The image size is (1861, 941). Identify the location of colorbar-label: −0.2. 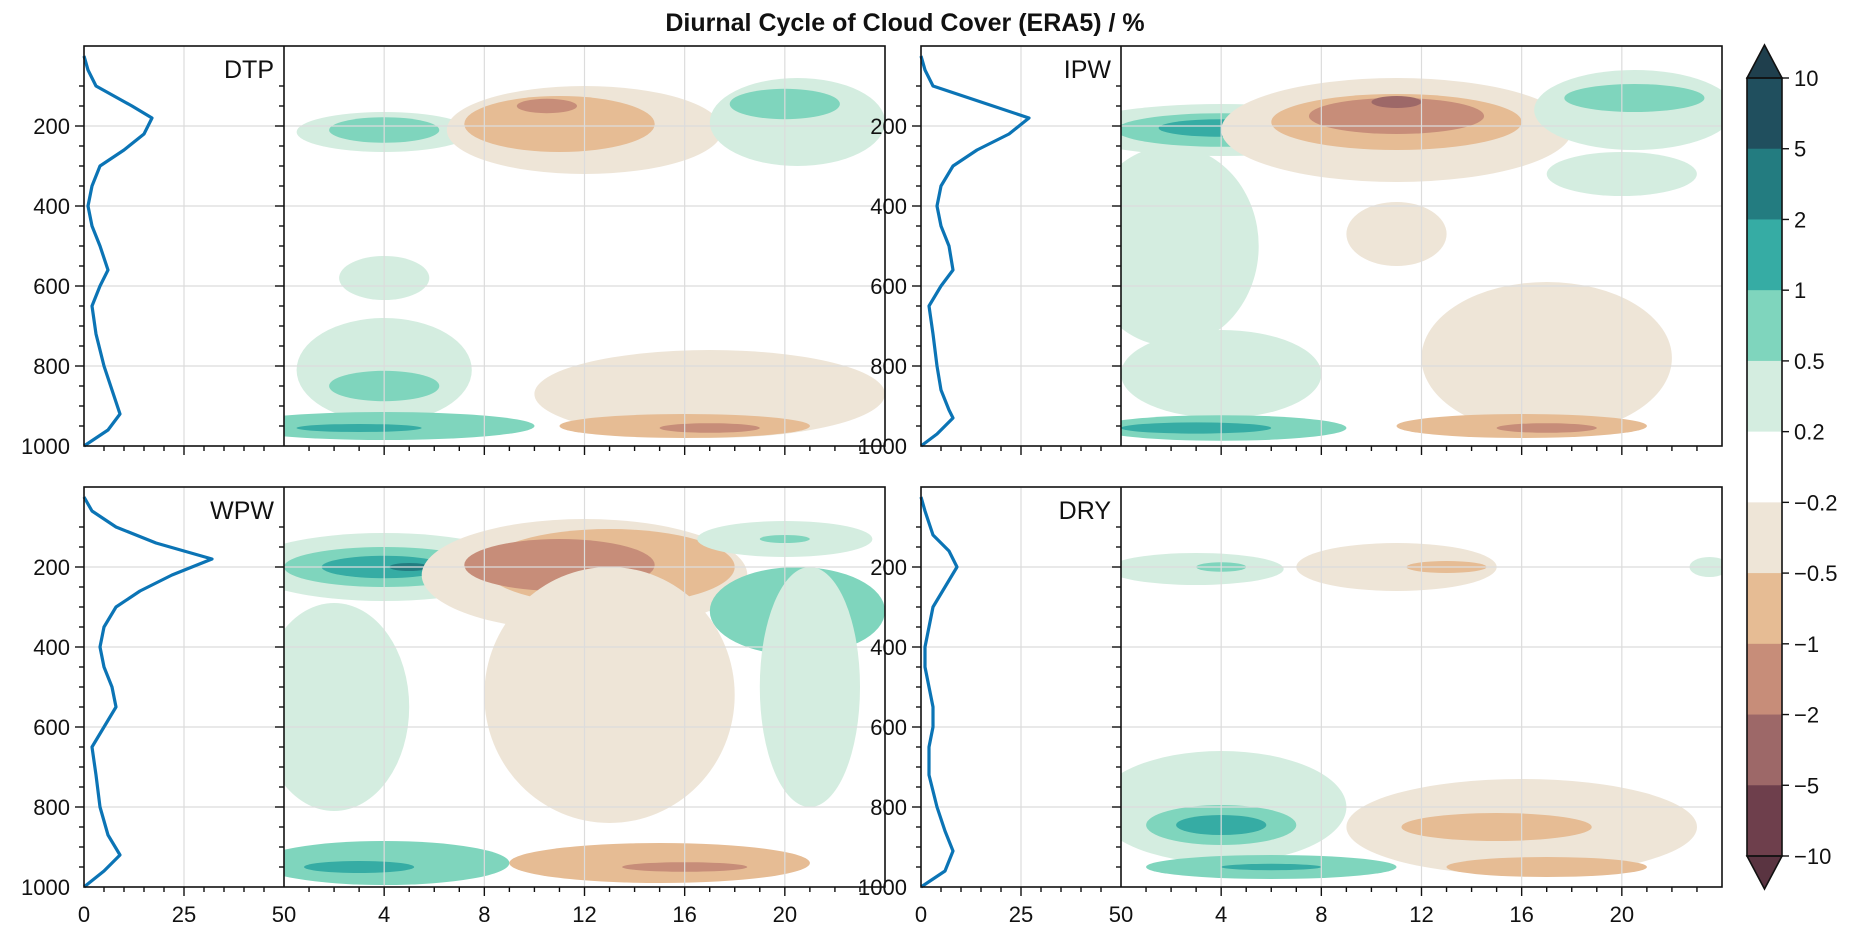
(1815, 502).